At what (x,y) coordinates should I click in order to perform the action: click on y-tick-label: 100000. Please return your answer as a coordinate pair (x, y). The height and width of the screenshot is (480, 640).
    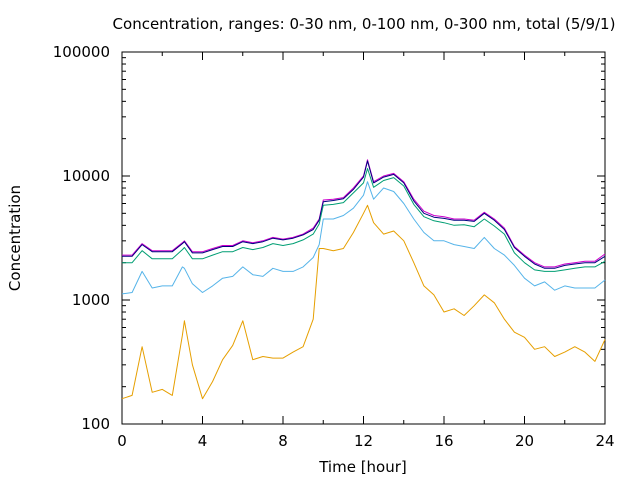
    Looking at the image, I should click on (81, 52).